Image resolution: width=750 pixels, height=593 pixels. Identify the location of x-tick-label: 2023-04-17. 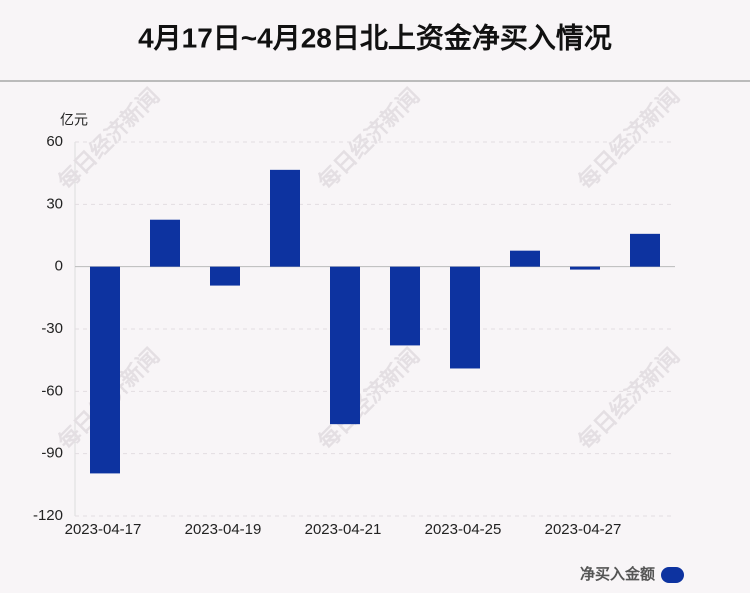
(103, 529).